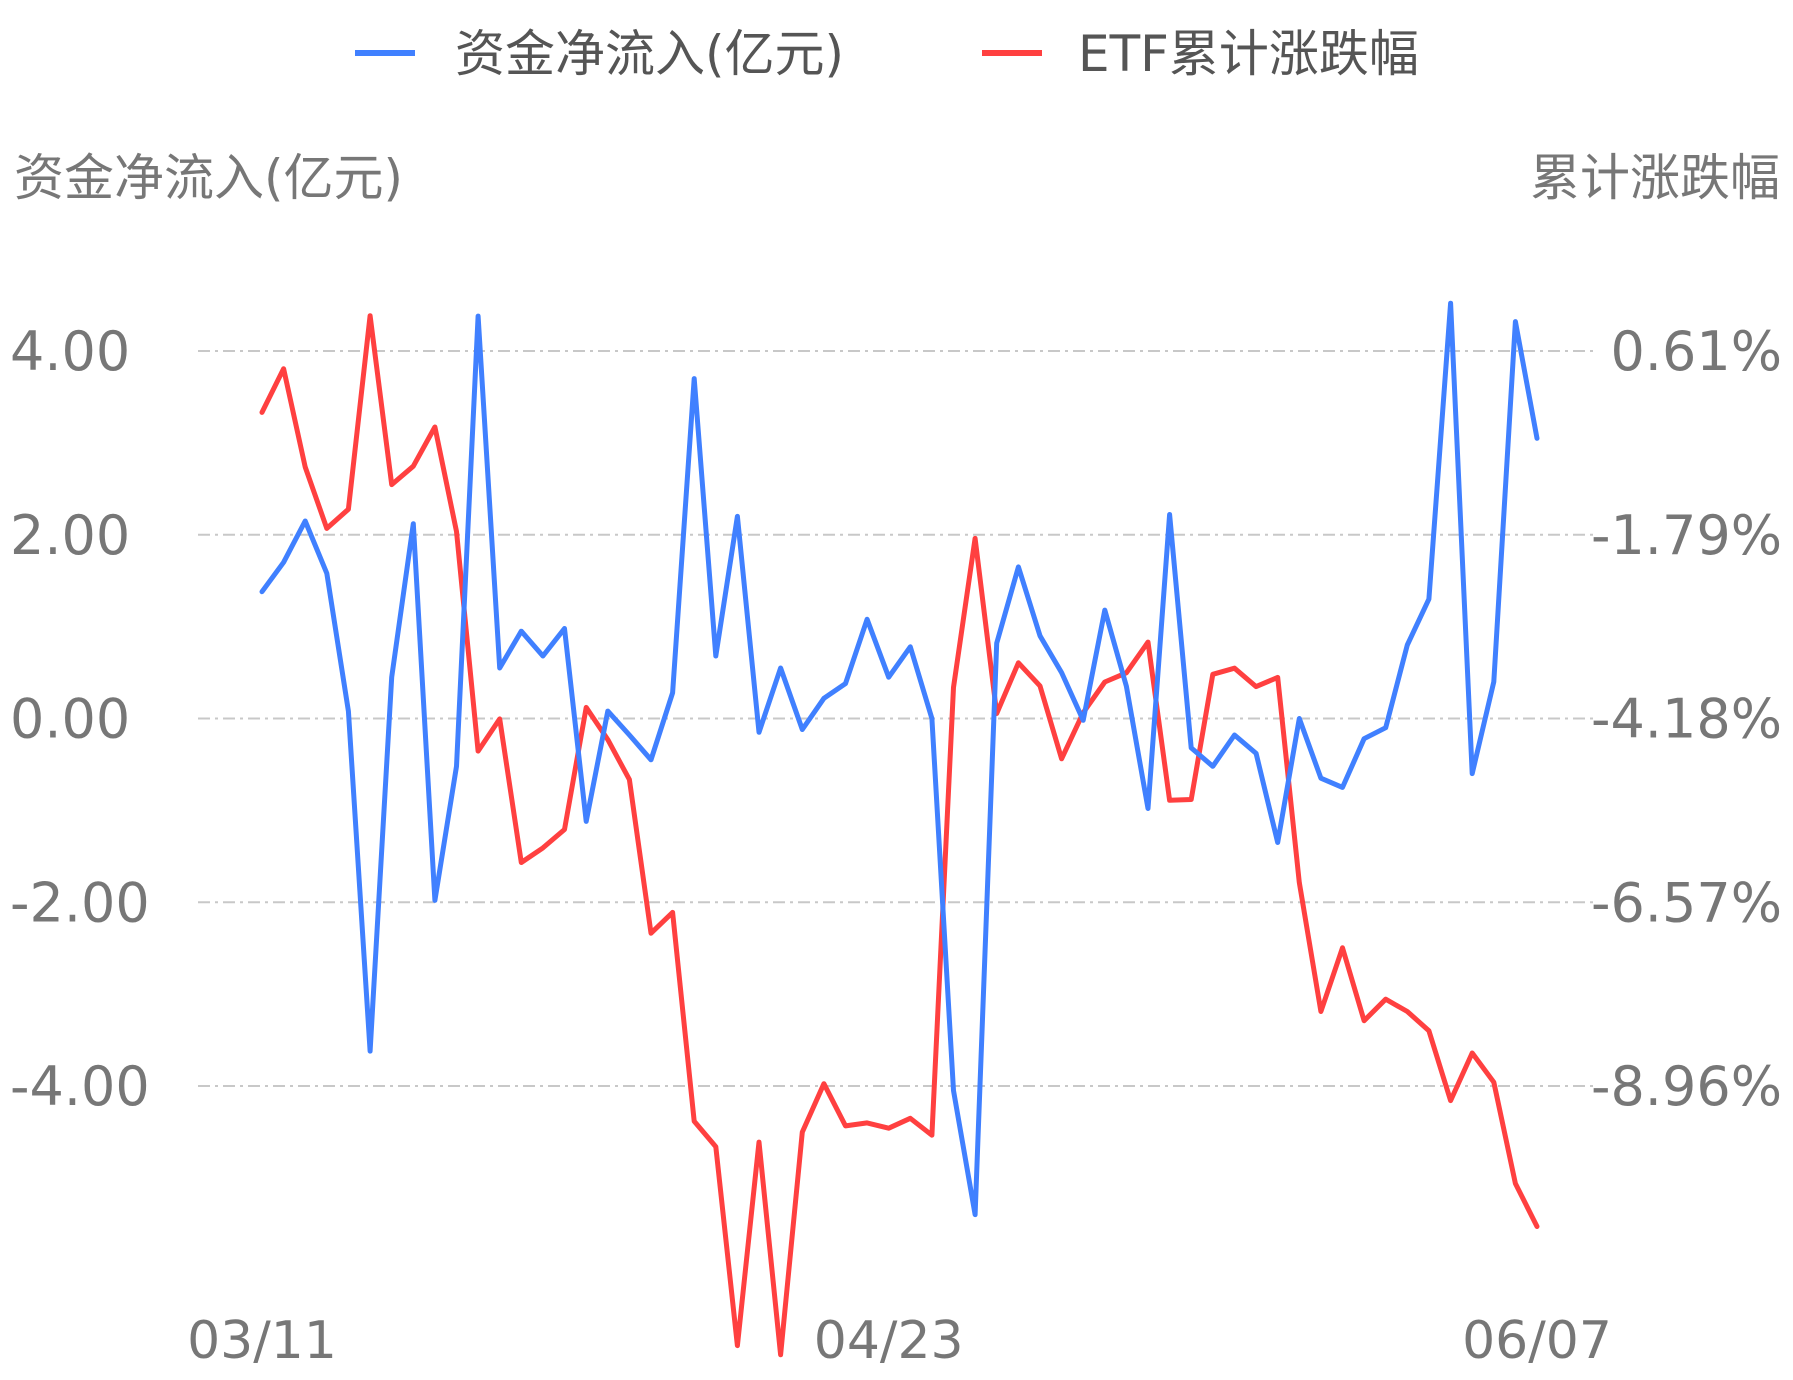 This screenshot has height=1380, width=1793. I want to click on right-tick-label: -1.79%, so click(1686, 535).